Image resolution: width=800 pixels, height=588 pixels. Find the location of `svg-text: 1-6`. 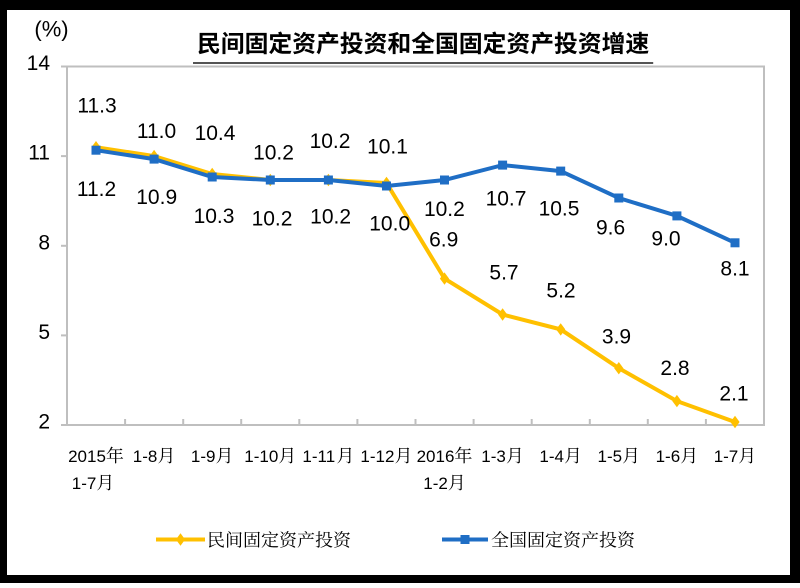

svg-text: 1-6 is located at coordinates (668, 456).